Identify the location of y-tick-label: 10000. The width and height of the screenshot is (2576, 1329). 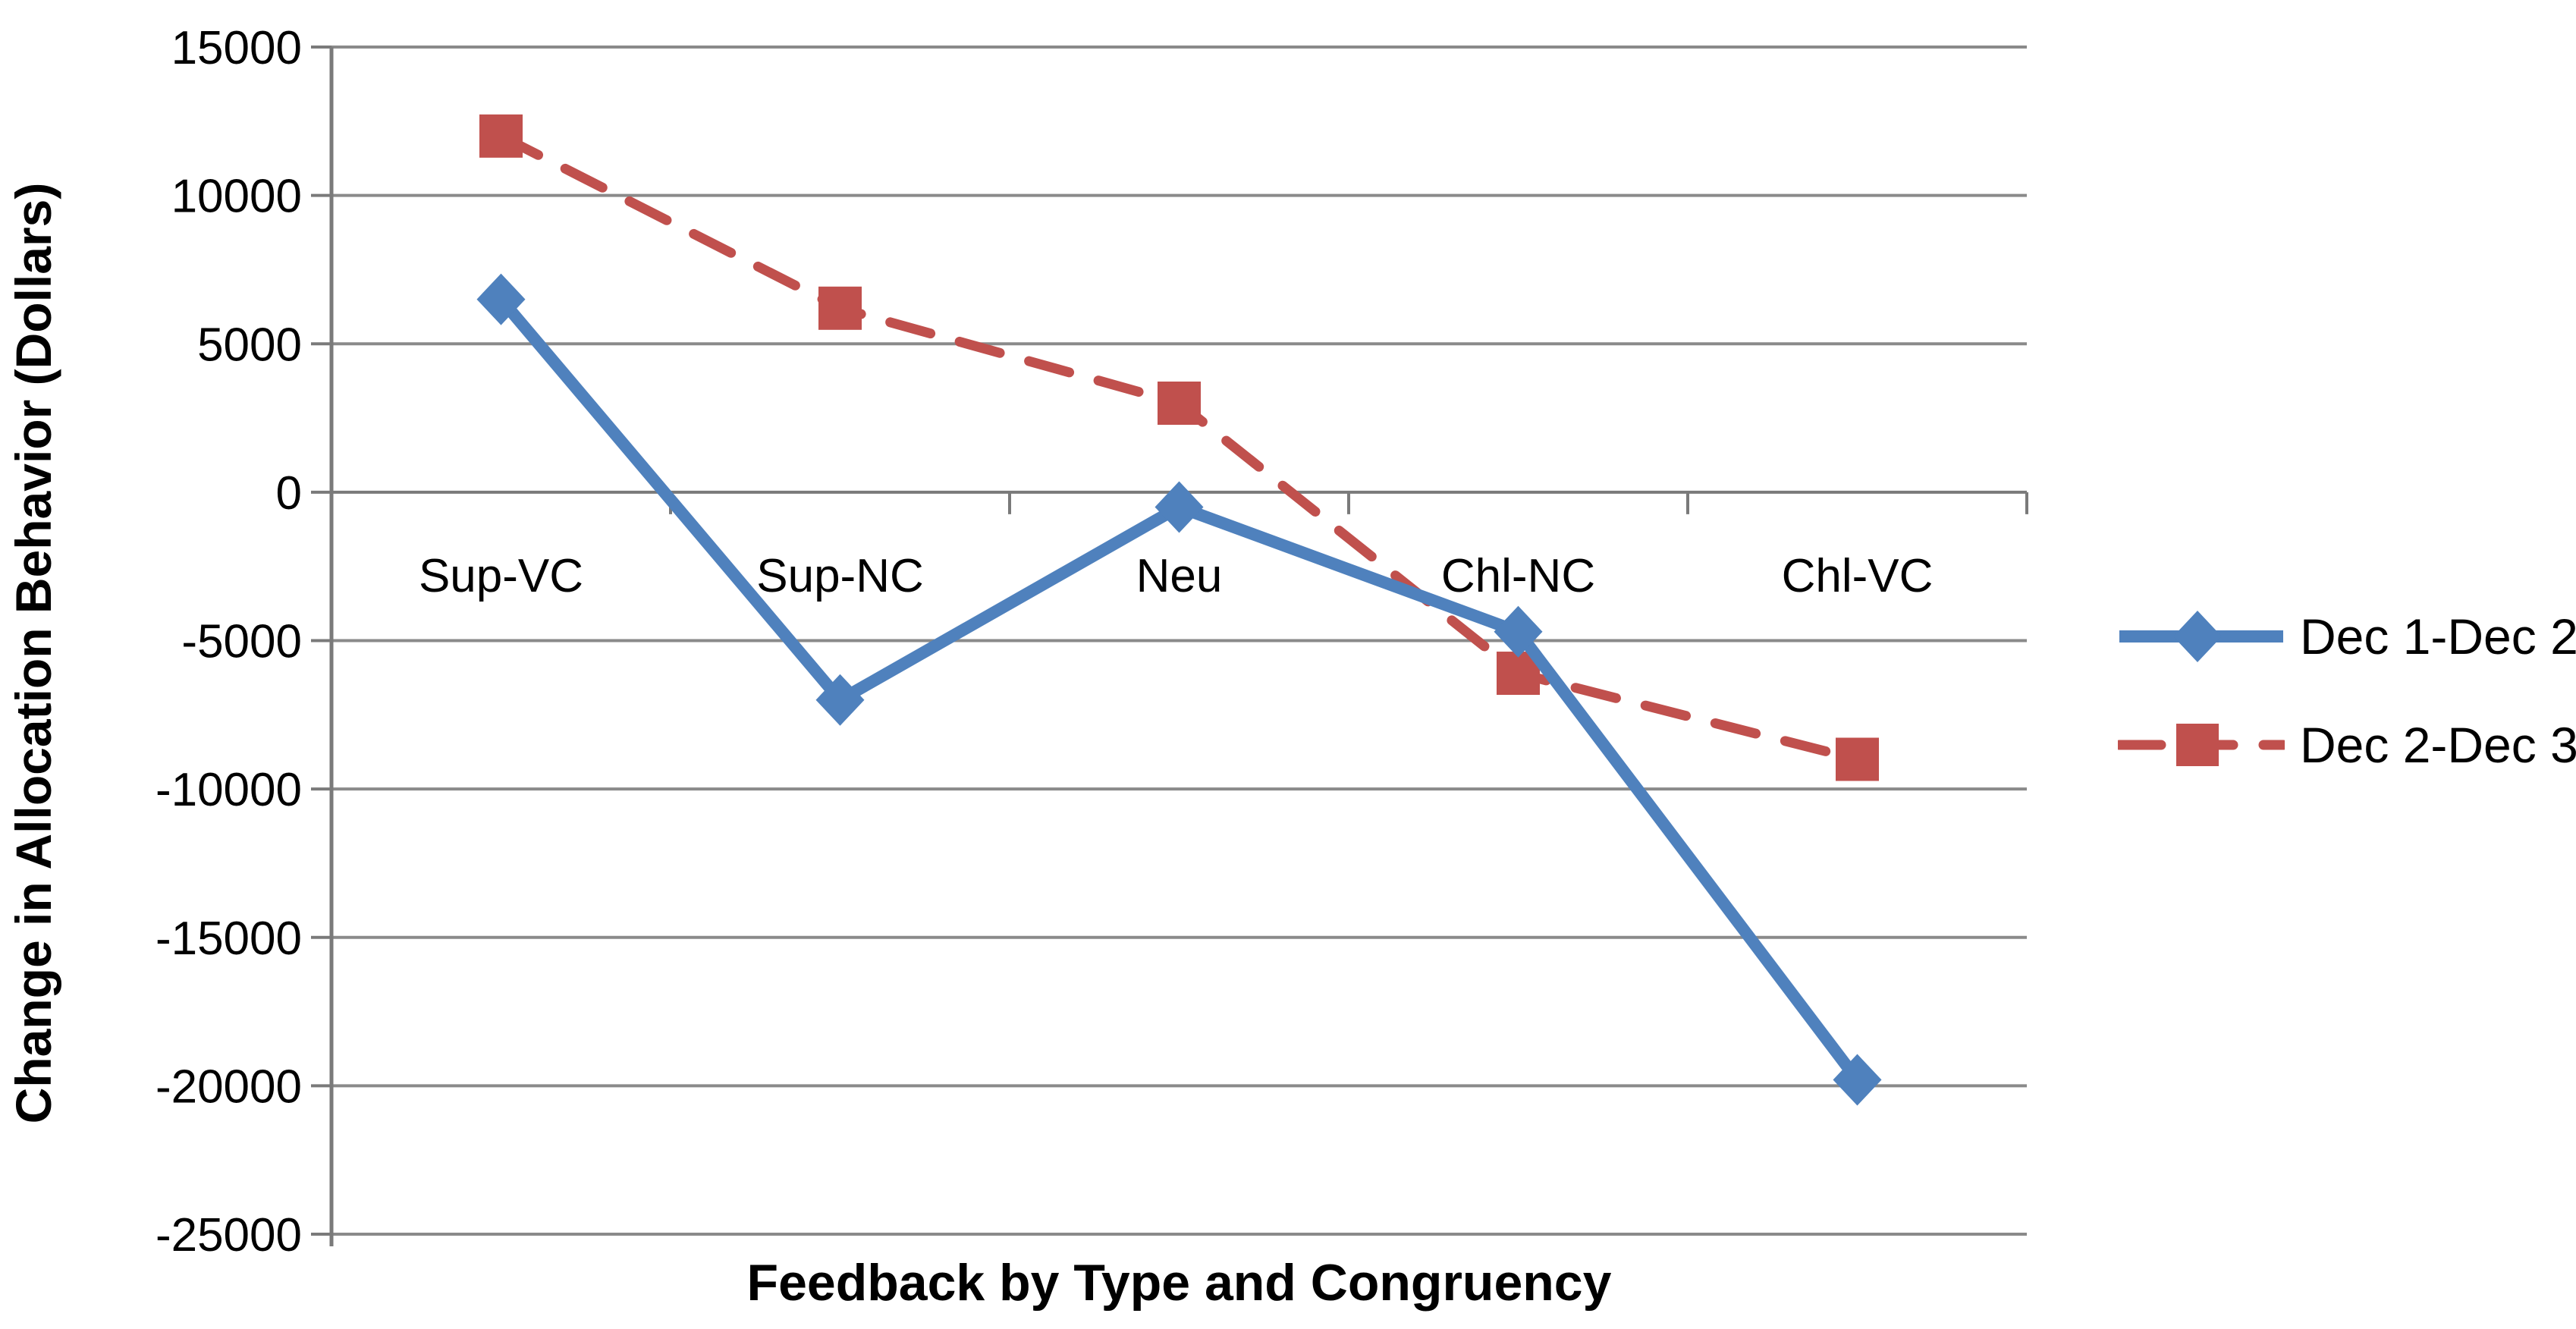
(236, 197).